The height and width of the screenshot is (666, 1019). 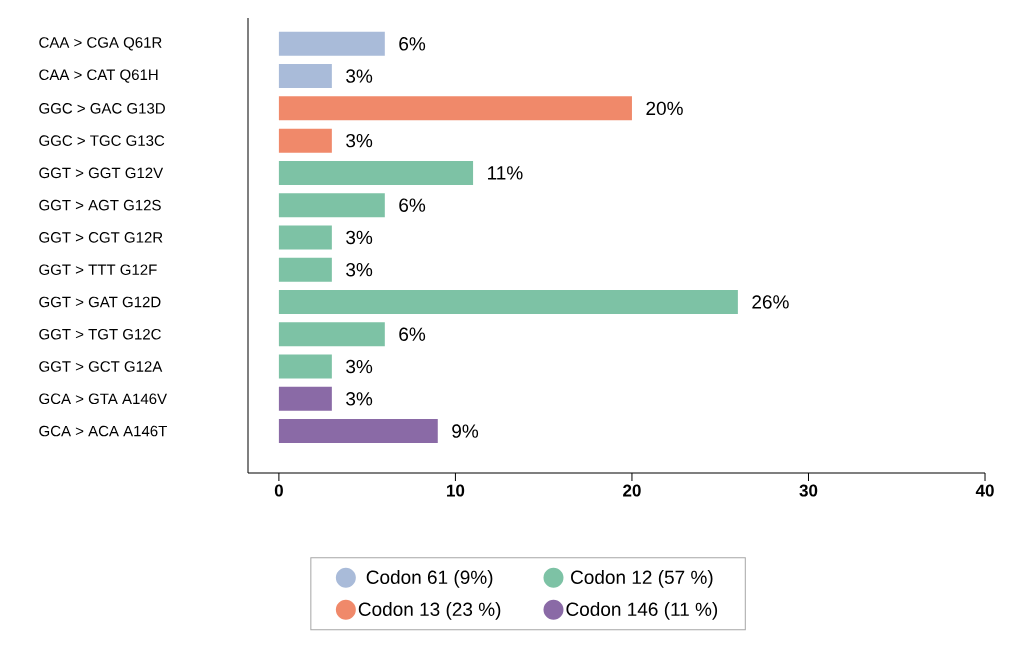 What do you see at coordinates (456, 490) in the screenshot?
I see `x-tick-label: 10` at bounding box center [456, 490].